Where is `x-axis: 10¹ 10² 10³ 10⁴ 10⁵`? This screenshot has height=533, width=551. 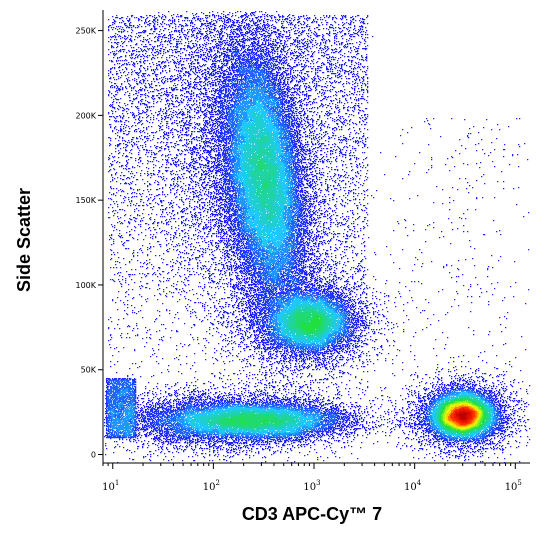 x-axis: 10¹ 10² 10³ 10⁴ 10⁵ is located at coordinates (316, 477).